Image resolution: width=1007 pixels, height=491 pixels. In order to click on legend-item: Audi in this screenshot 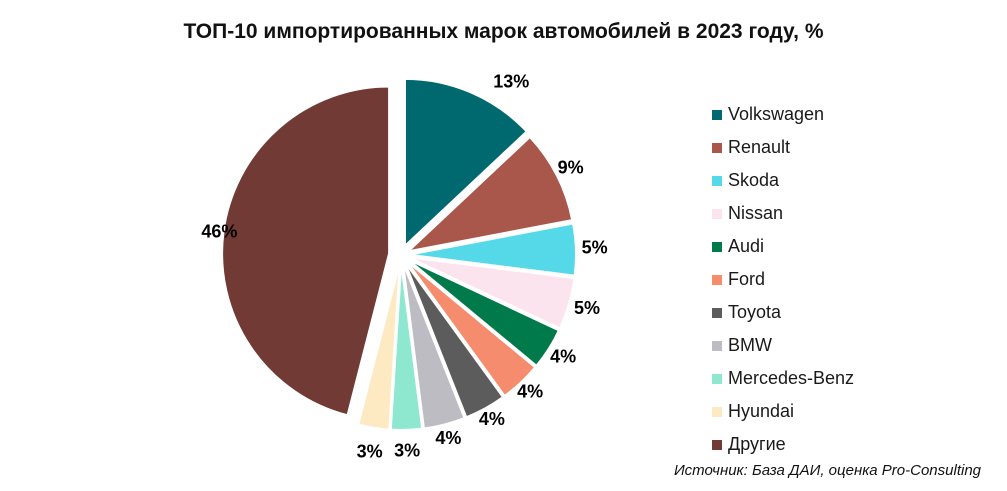, I will do `click(852, 246)`.